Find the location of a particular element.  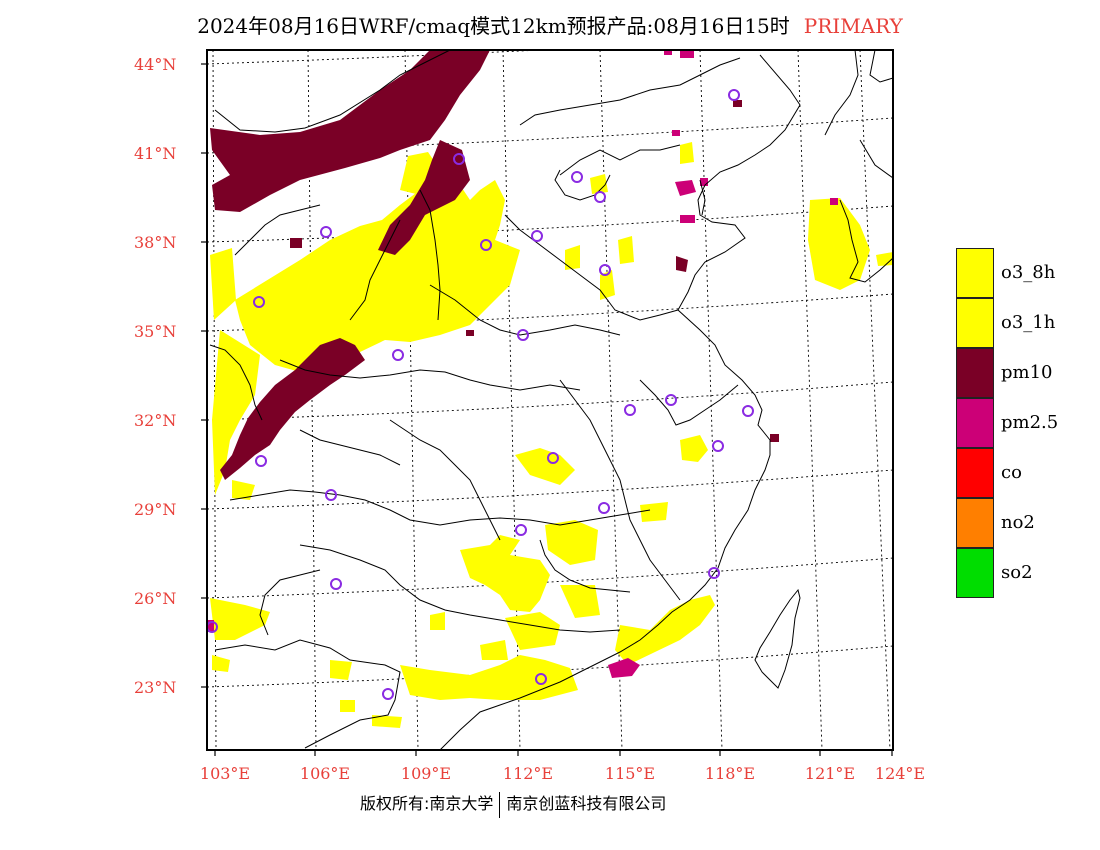

lat-label: 29°N is located at coordinates (155, 509).